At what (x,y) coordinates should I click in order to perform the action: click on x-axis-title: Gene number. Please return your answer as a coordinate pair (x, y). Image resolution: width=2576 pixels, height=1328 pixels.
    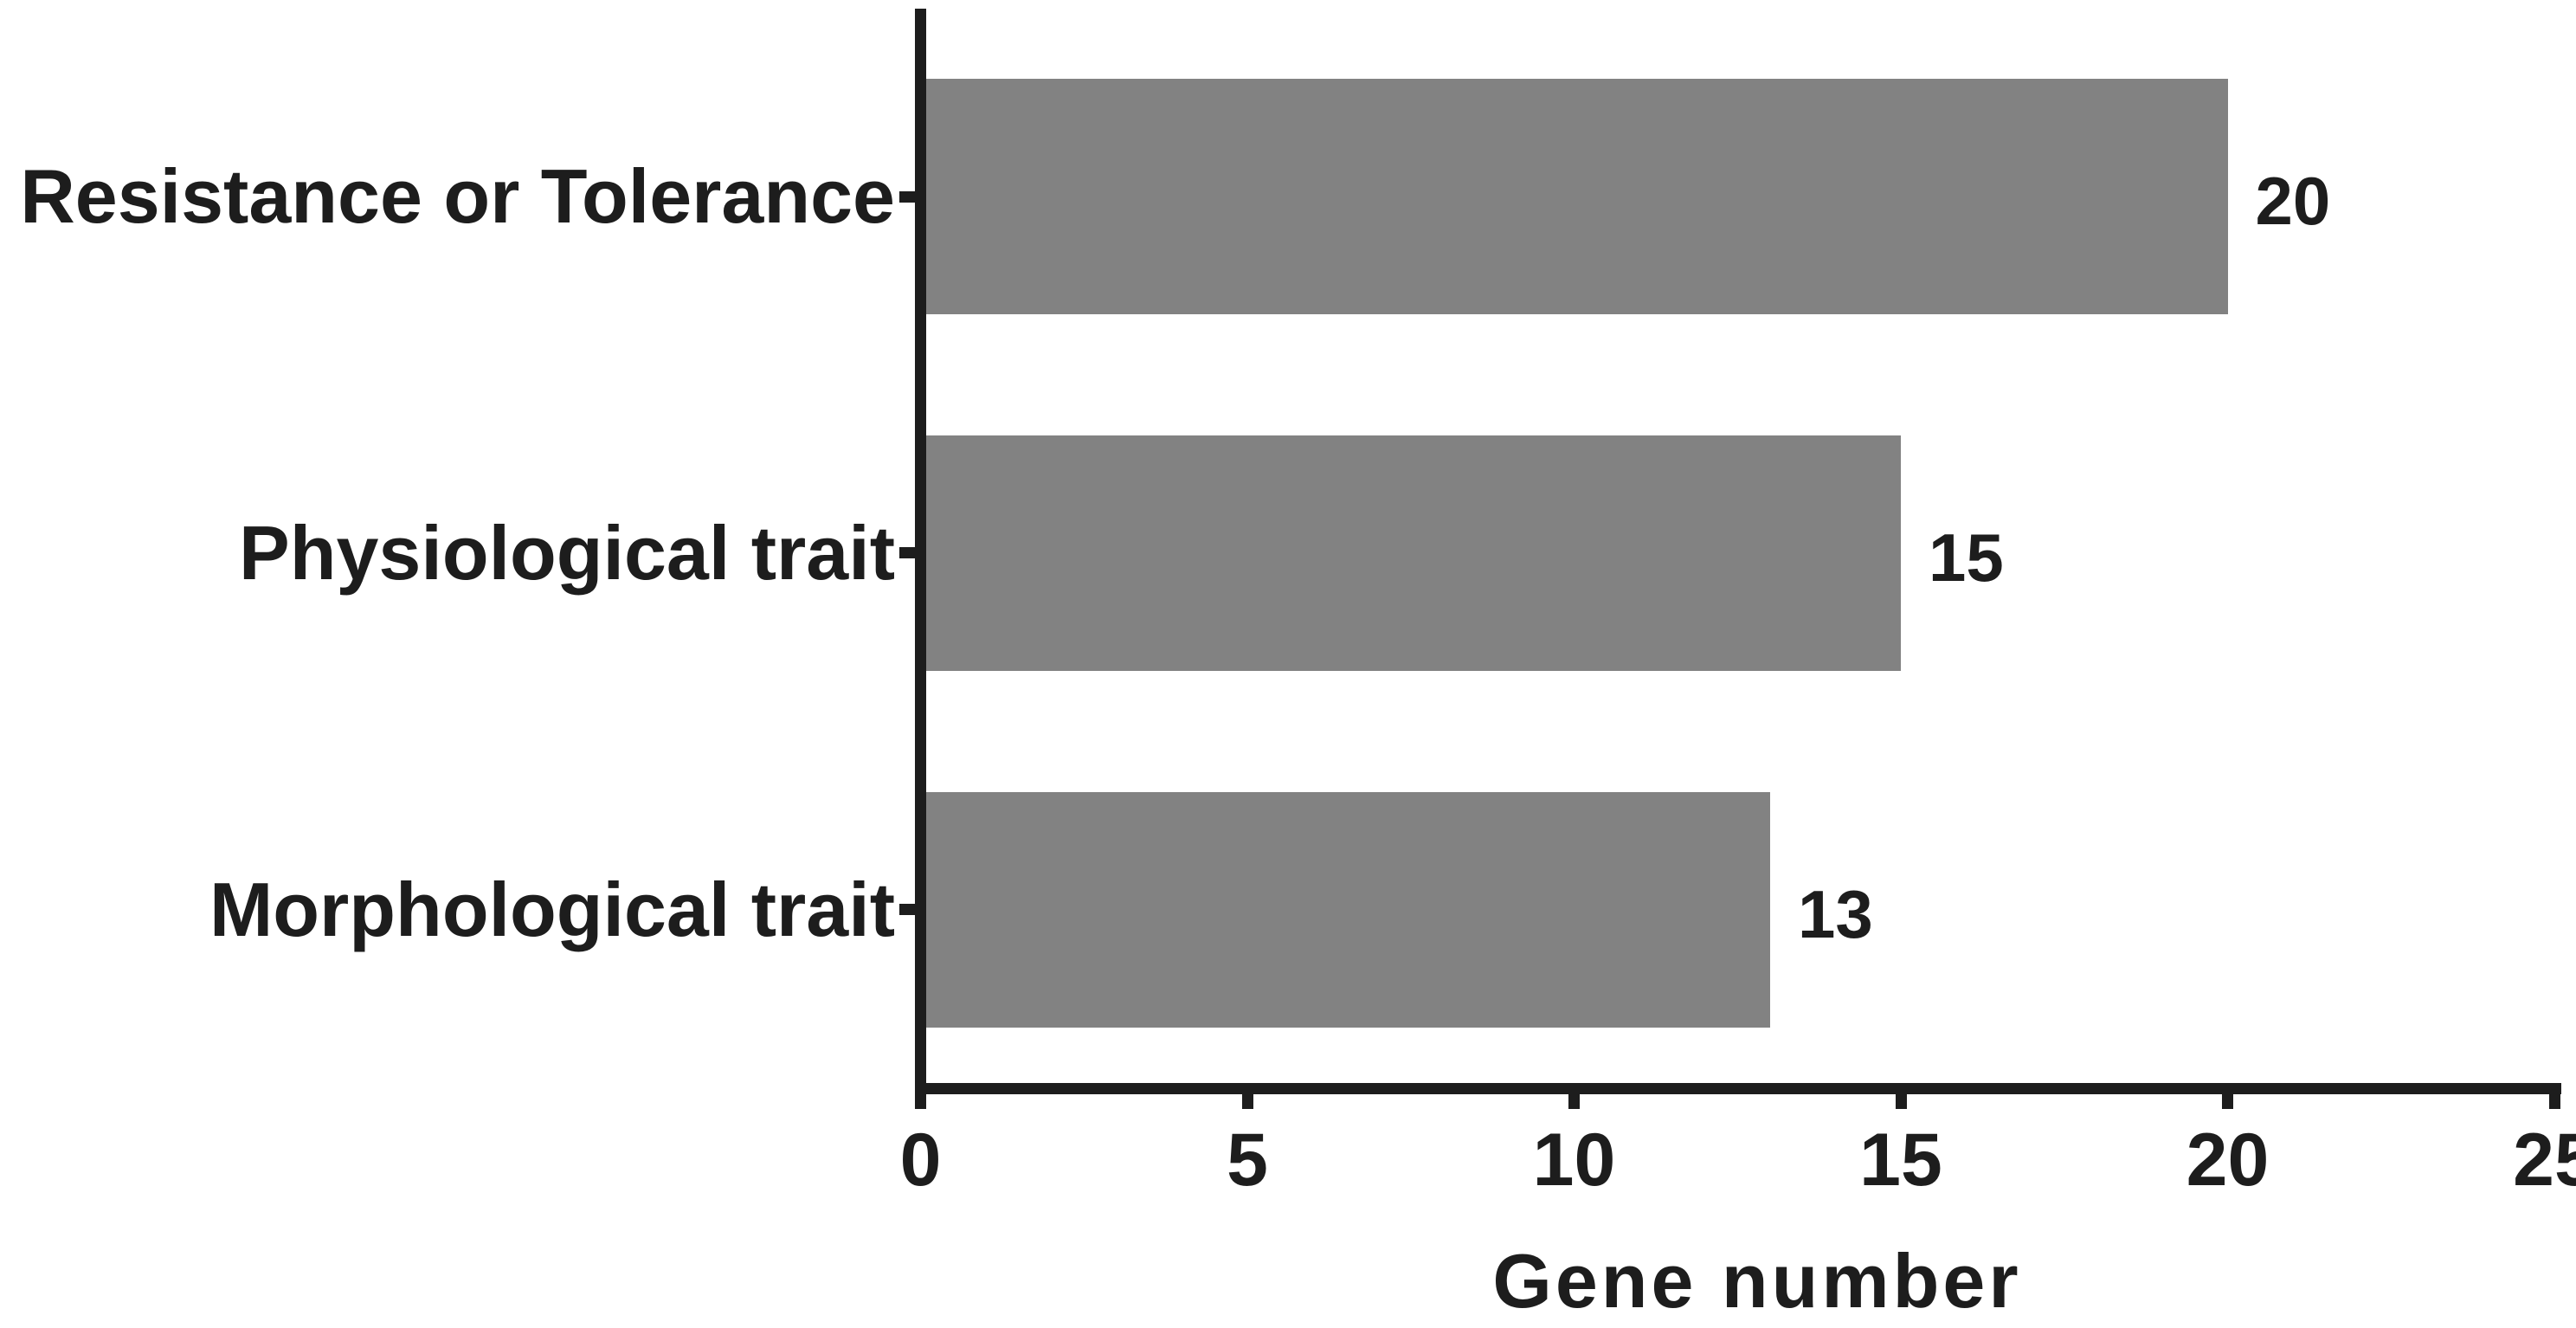
    Looking at the image, I should click on (1757, 1281).